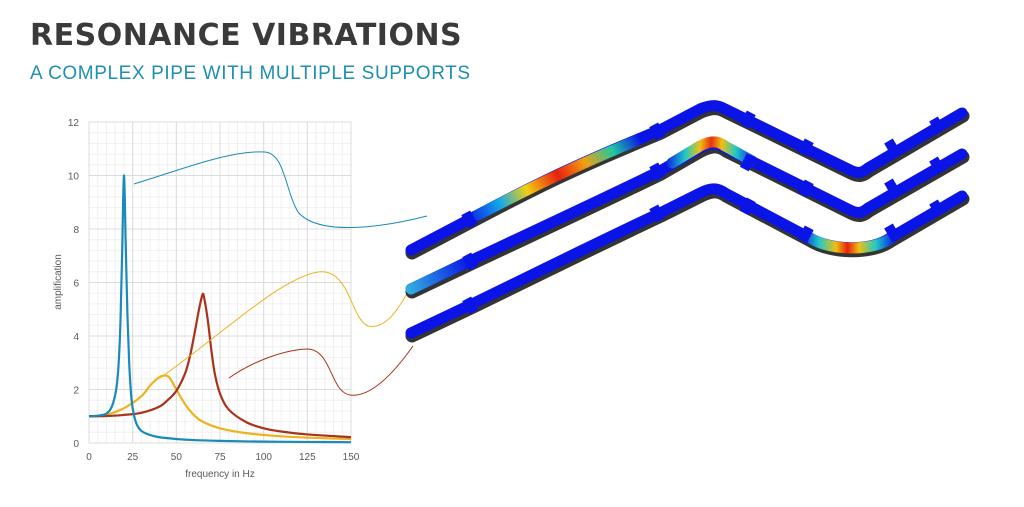 This screenshot has height=507, width=1024. Describe the element at coordinates (246, 35) in the screenshot. I see `page-title: RESONANCE VIBRATIONS` at that location.